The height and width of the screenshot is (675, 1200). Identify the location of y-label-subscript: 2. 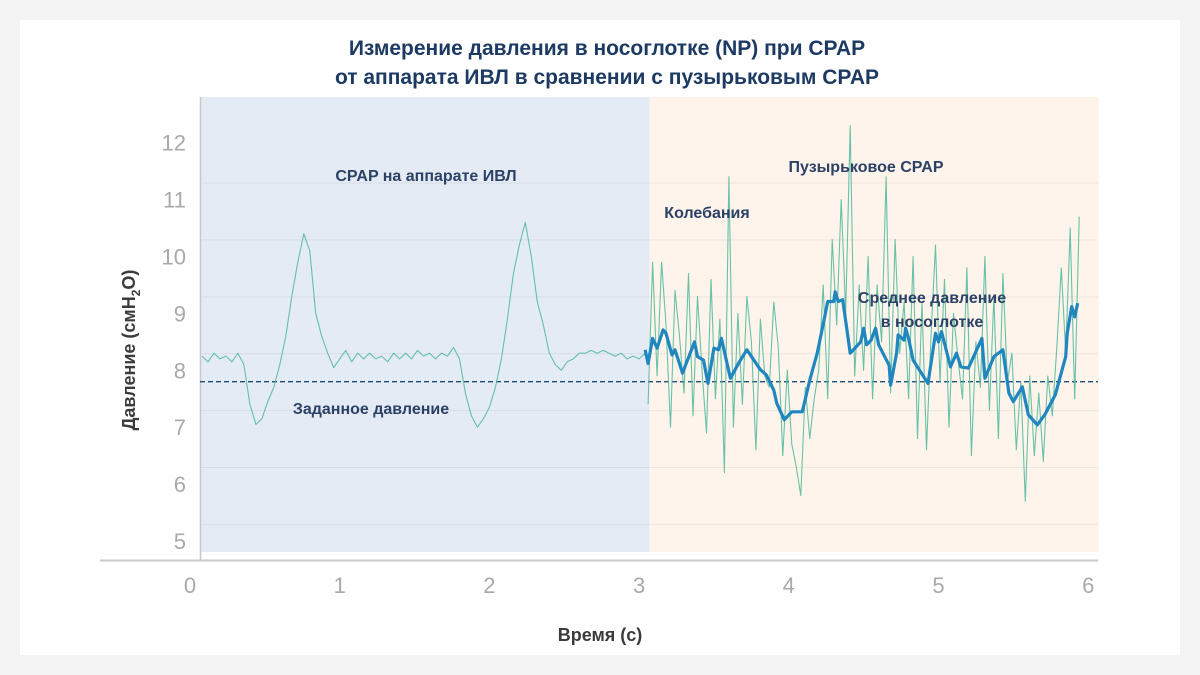
(136, 292).